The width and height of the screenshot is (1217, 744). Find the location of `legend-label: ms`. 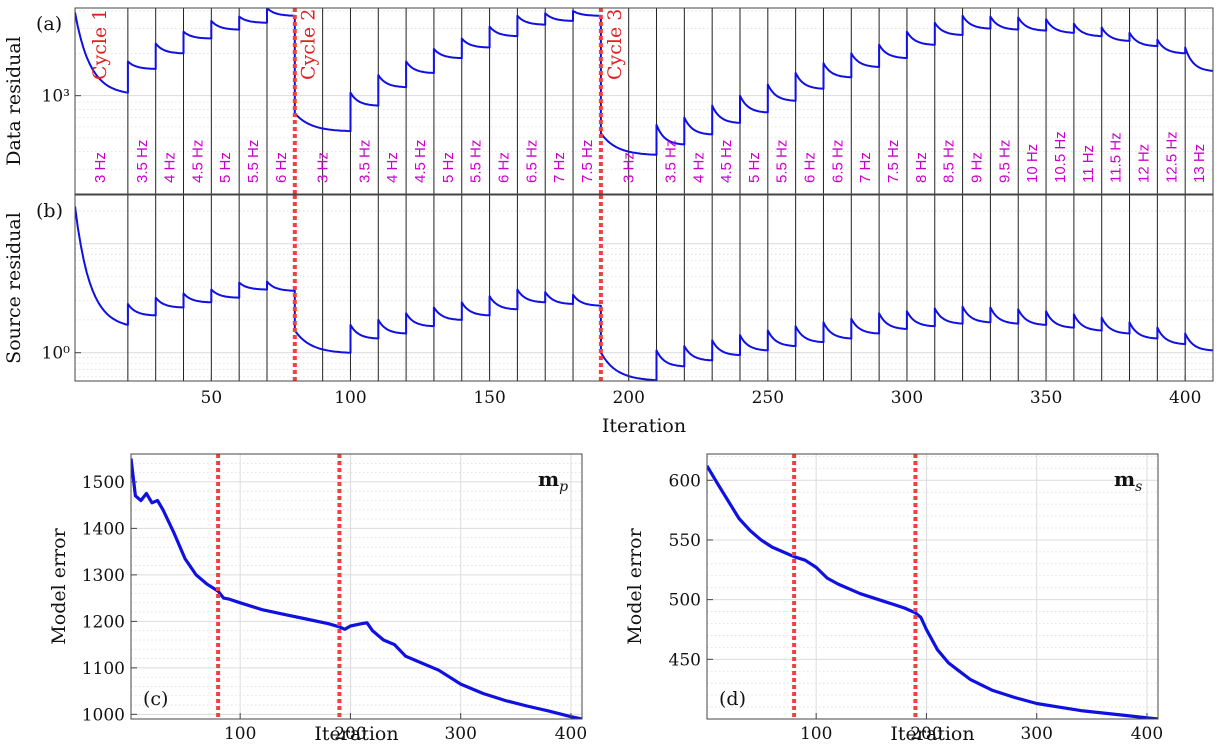

legend-label: ms is located at coordinates (1128, 481).